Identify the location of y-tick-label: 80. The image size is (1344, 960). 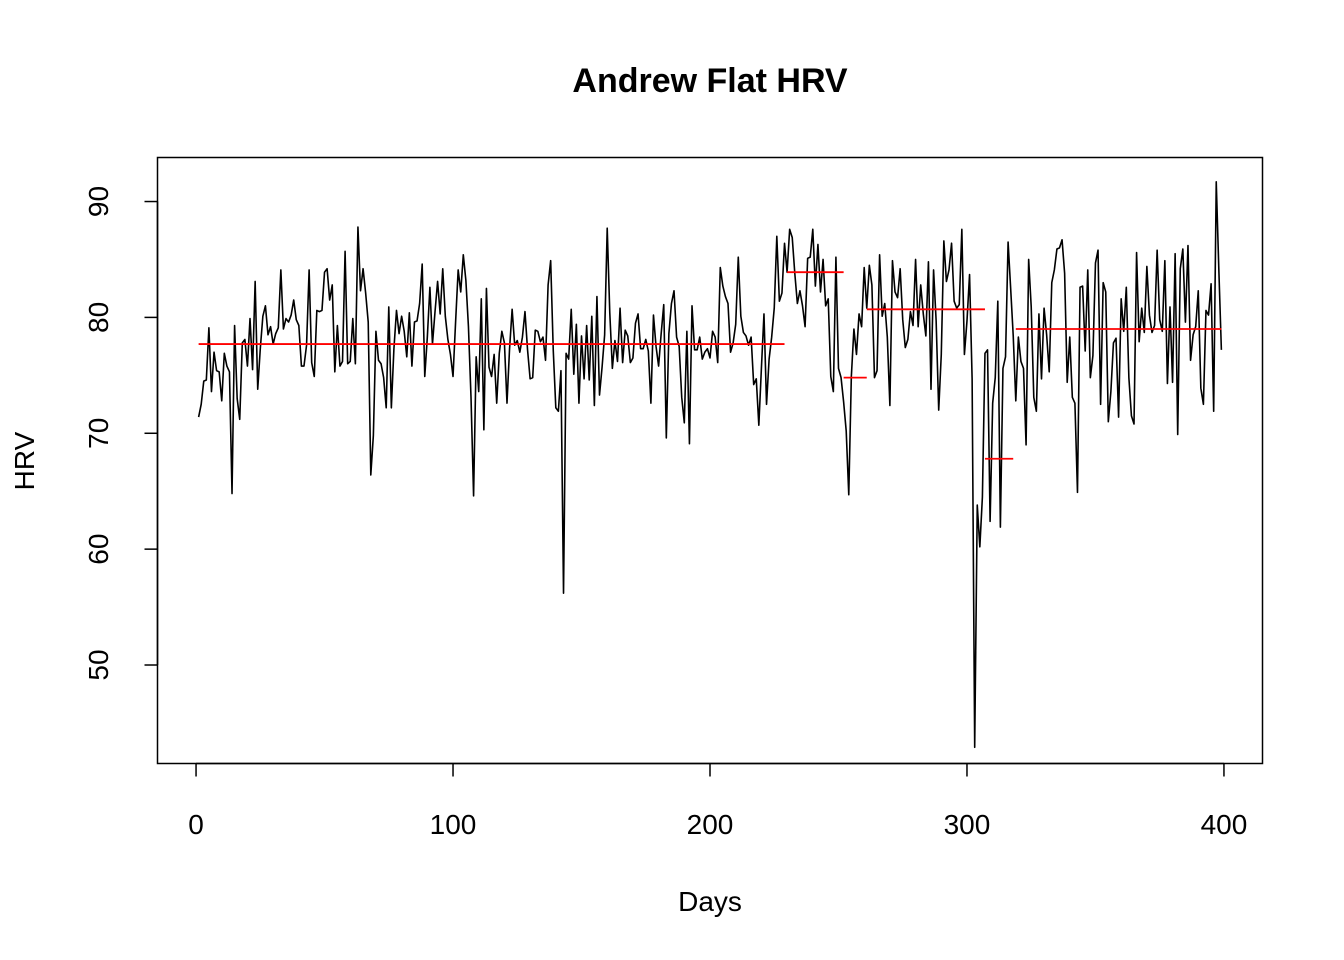
(98, 317).